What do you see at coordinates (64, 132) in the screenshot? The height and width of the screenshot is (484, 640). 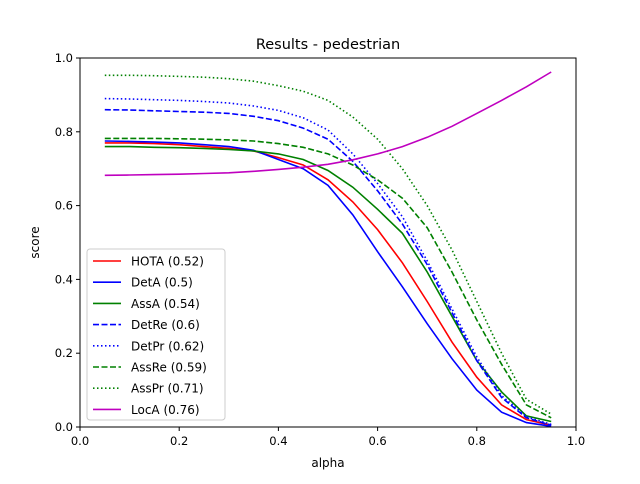 I see `y-tick-label: 0.8` at bounding box center [64, 132].